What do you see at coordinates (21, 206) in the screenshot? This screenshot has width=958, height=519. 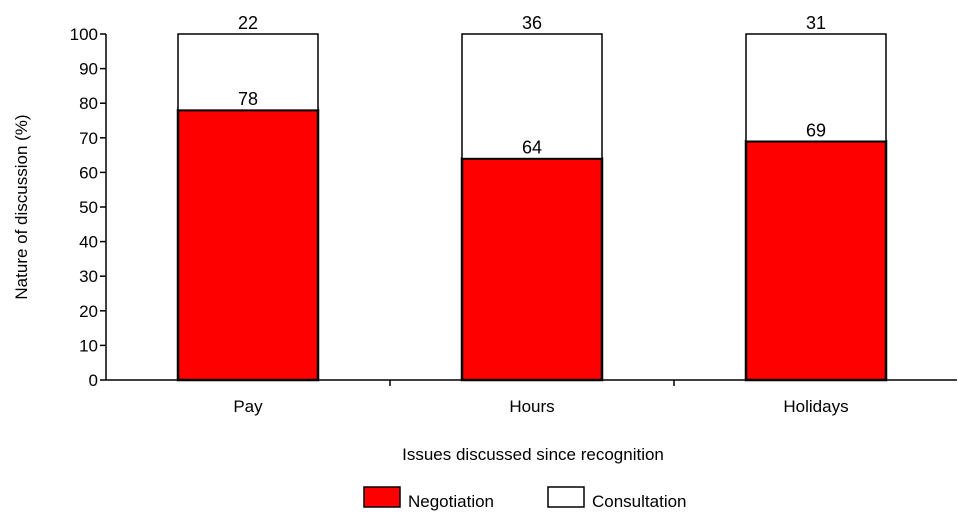 I see `y-axis-label: Nature of discussion (%)` at bounding box center [21, 206].